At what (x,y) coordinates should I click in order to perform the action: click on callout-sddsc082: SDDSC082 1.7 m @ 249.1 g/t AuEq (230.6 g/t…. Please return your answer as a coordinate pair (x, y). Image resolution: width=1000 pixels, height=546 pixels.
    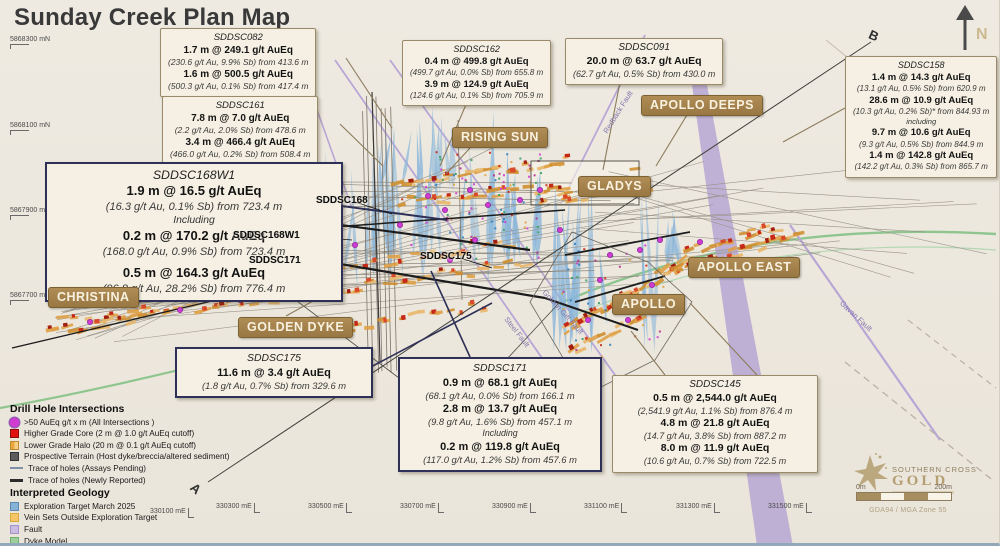
    Looking at the image, I should click on (238, 63).